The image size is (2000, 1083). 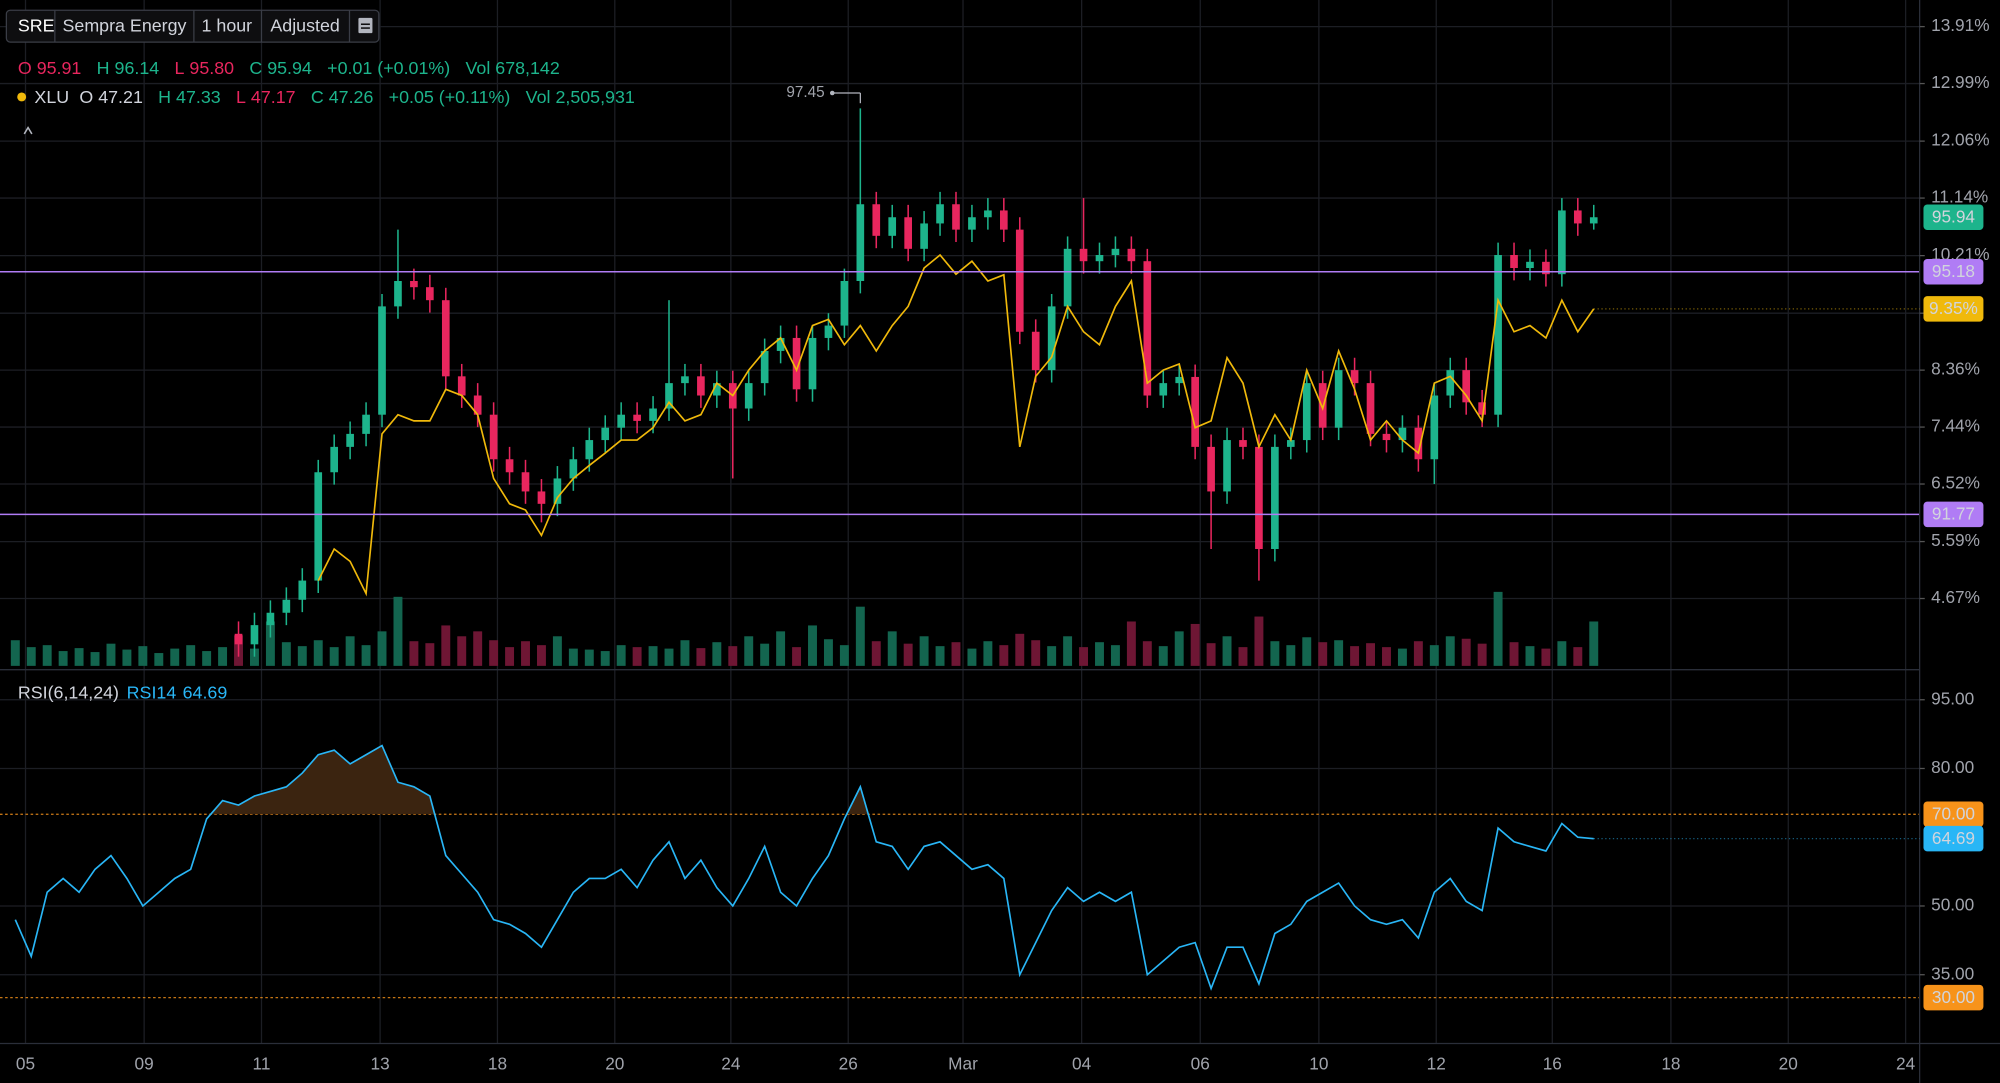 What do you see at coordinates (450, 97) in the screenshot?
I see `legend-item: +0.05 (+0.11%)` at bounding box center [450, 97].